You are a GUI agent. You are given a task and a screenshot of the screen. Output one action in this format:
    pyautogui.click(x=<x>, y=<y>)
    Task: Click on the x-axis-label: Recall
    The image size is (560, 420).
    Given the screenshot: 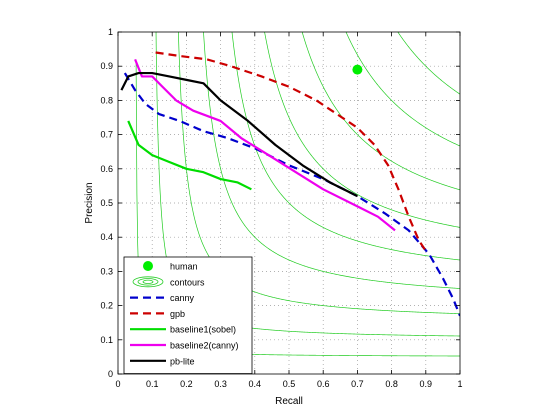 What is the action you would take?
    pyautogui.click(x=289, y=401)
    